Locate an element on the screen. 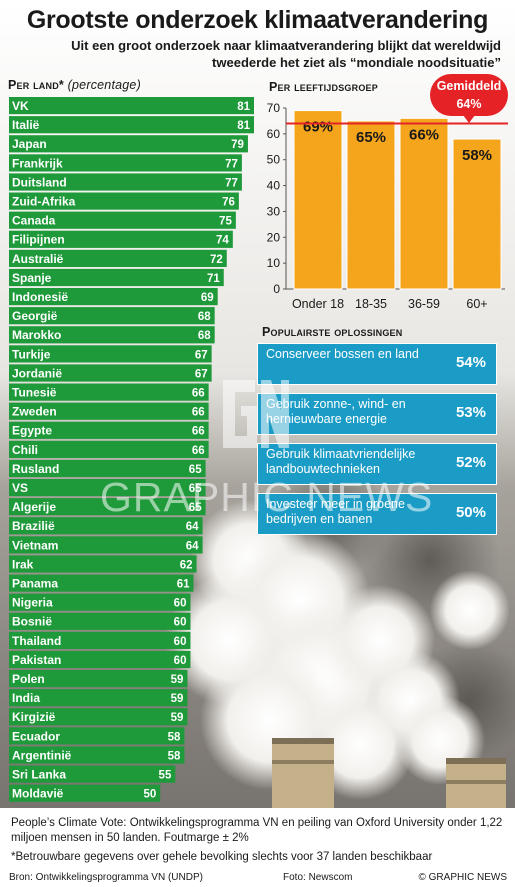 The height and width of the screenshot is (887, 515). y-tick-label: 60 is located at coordinates (274, 134).